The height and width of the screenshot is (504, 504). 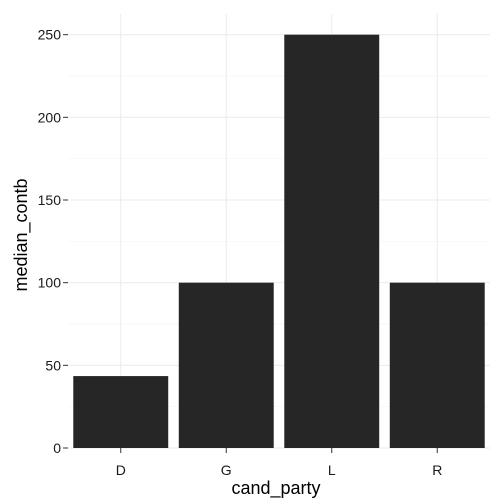 What do you see at coordinates (226, 365) in the screenshot?
I see `bar-g` at bounding box center [226, 365].